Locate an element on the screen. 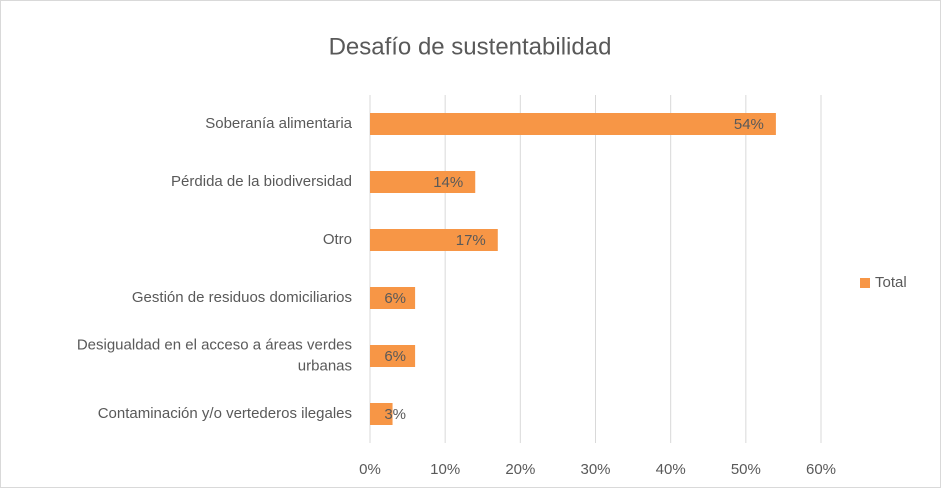 The image size is (941, 488). y-tick-label: Contaminación y/o vertederos ilegales is located at coordinates (225, 413).